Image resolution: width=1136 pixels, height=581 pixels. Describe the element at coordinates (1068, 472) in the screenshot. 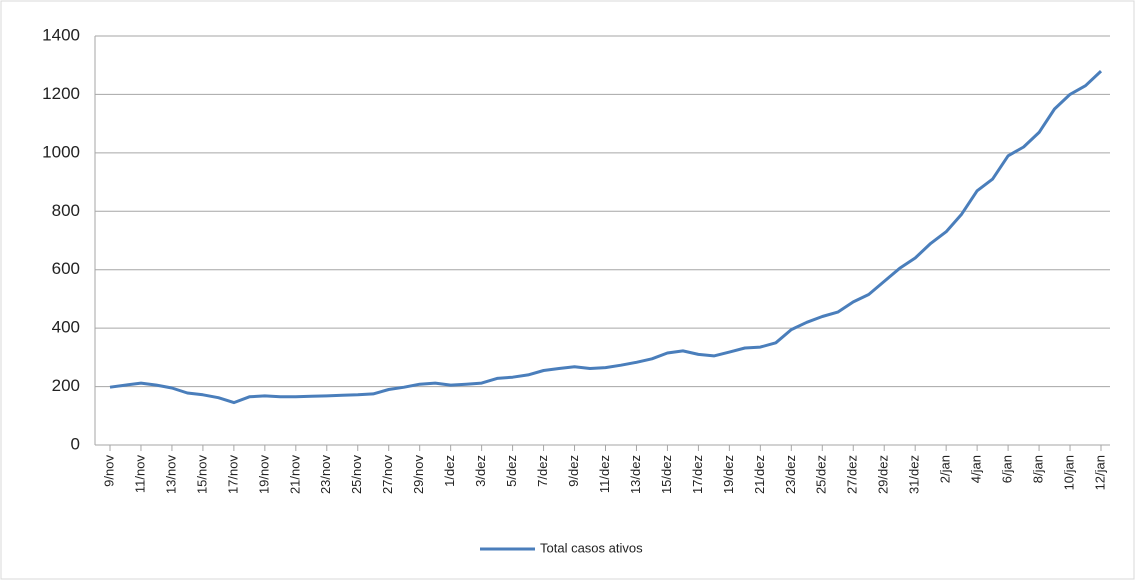

I see `x-tick-label: 10/jan` at that location.